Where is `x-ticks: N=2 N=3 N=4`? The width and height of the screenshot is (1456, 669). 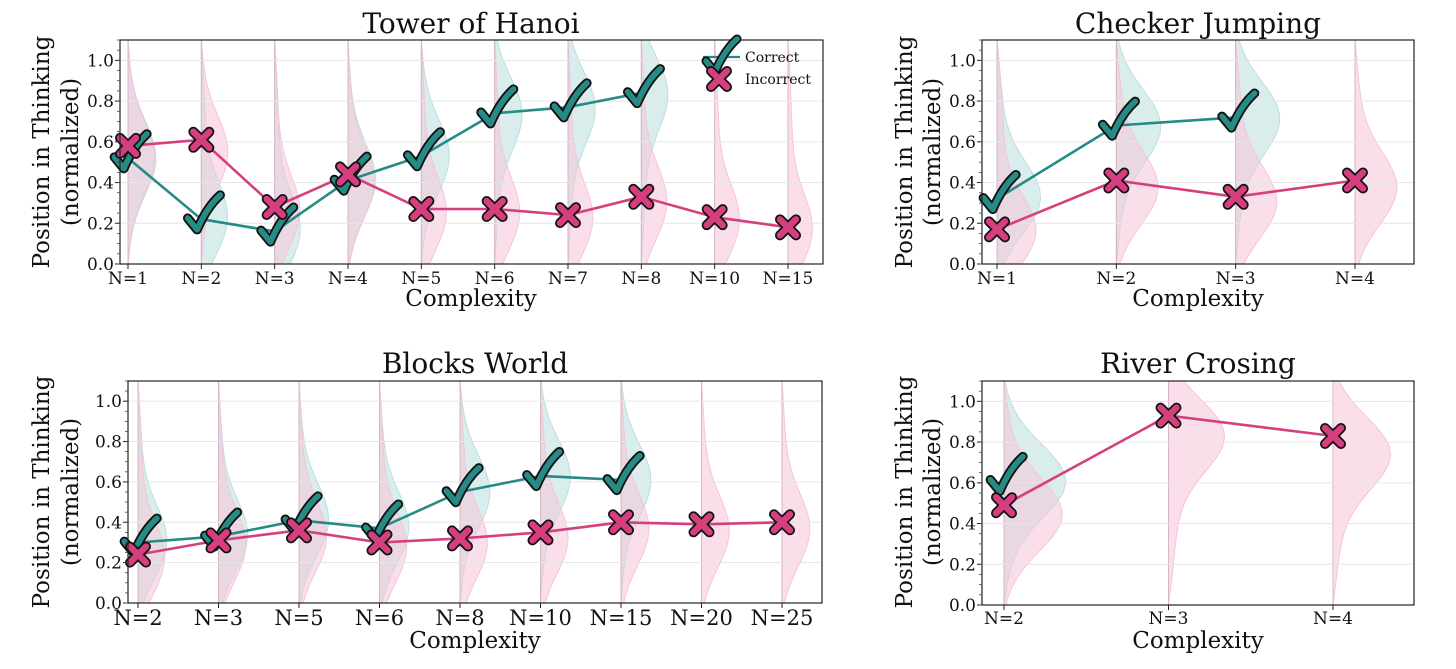
x-ticks: N=2 N=3 N=4 is located at coordinates (1168, 617).